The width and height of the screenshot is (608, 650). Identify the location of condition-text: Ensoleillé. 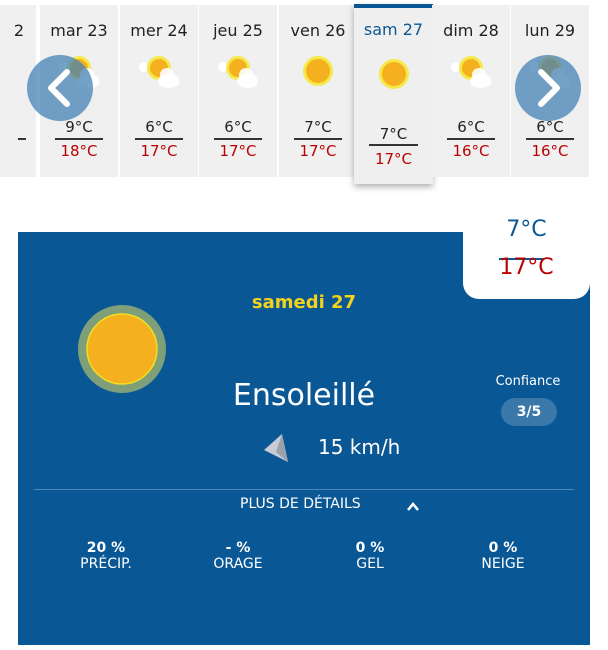
(304, 395).